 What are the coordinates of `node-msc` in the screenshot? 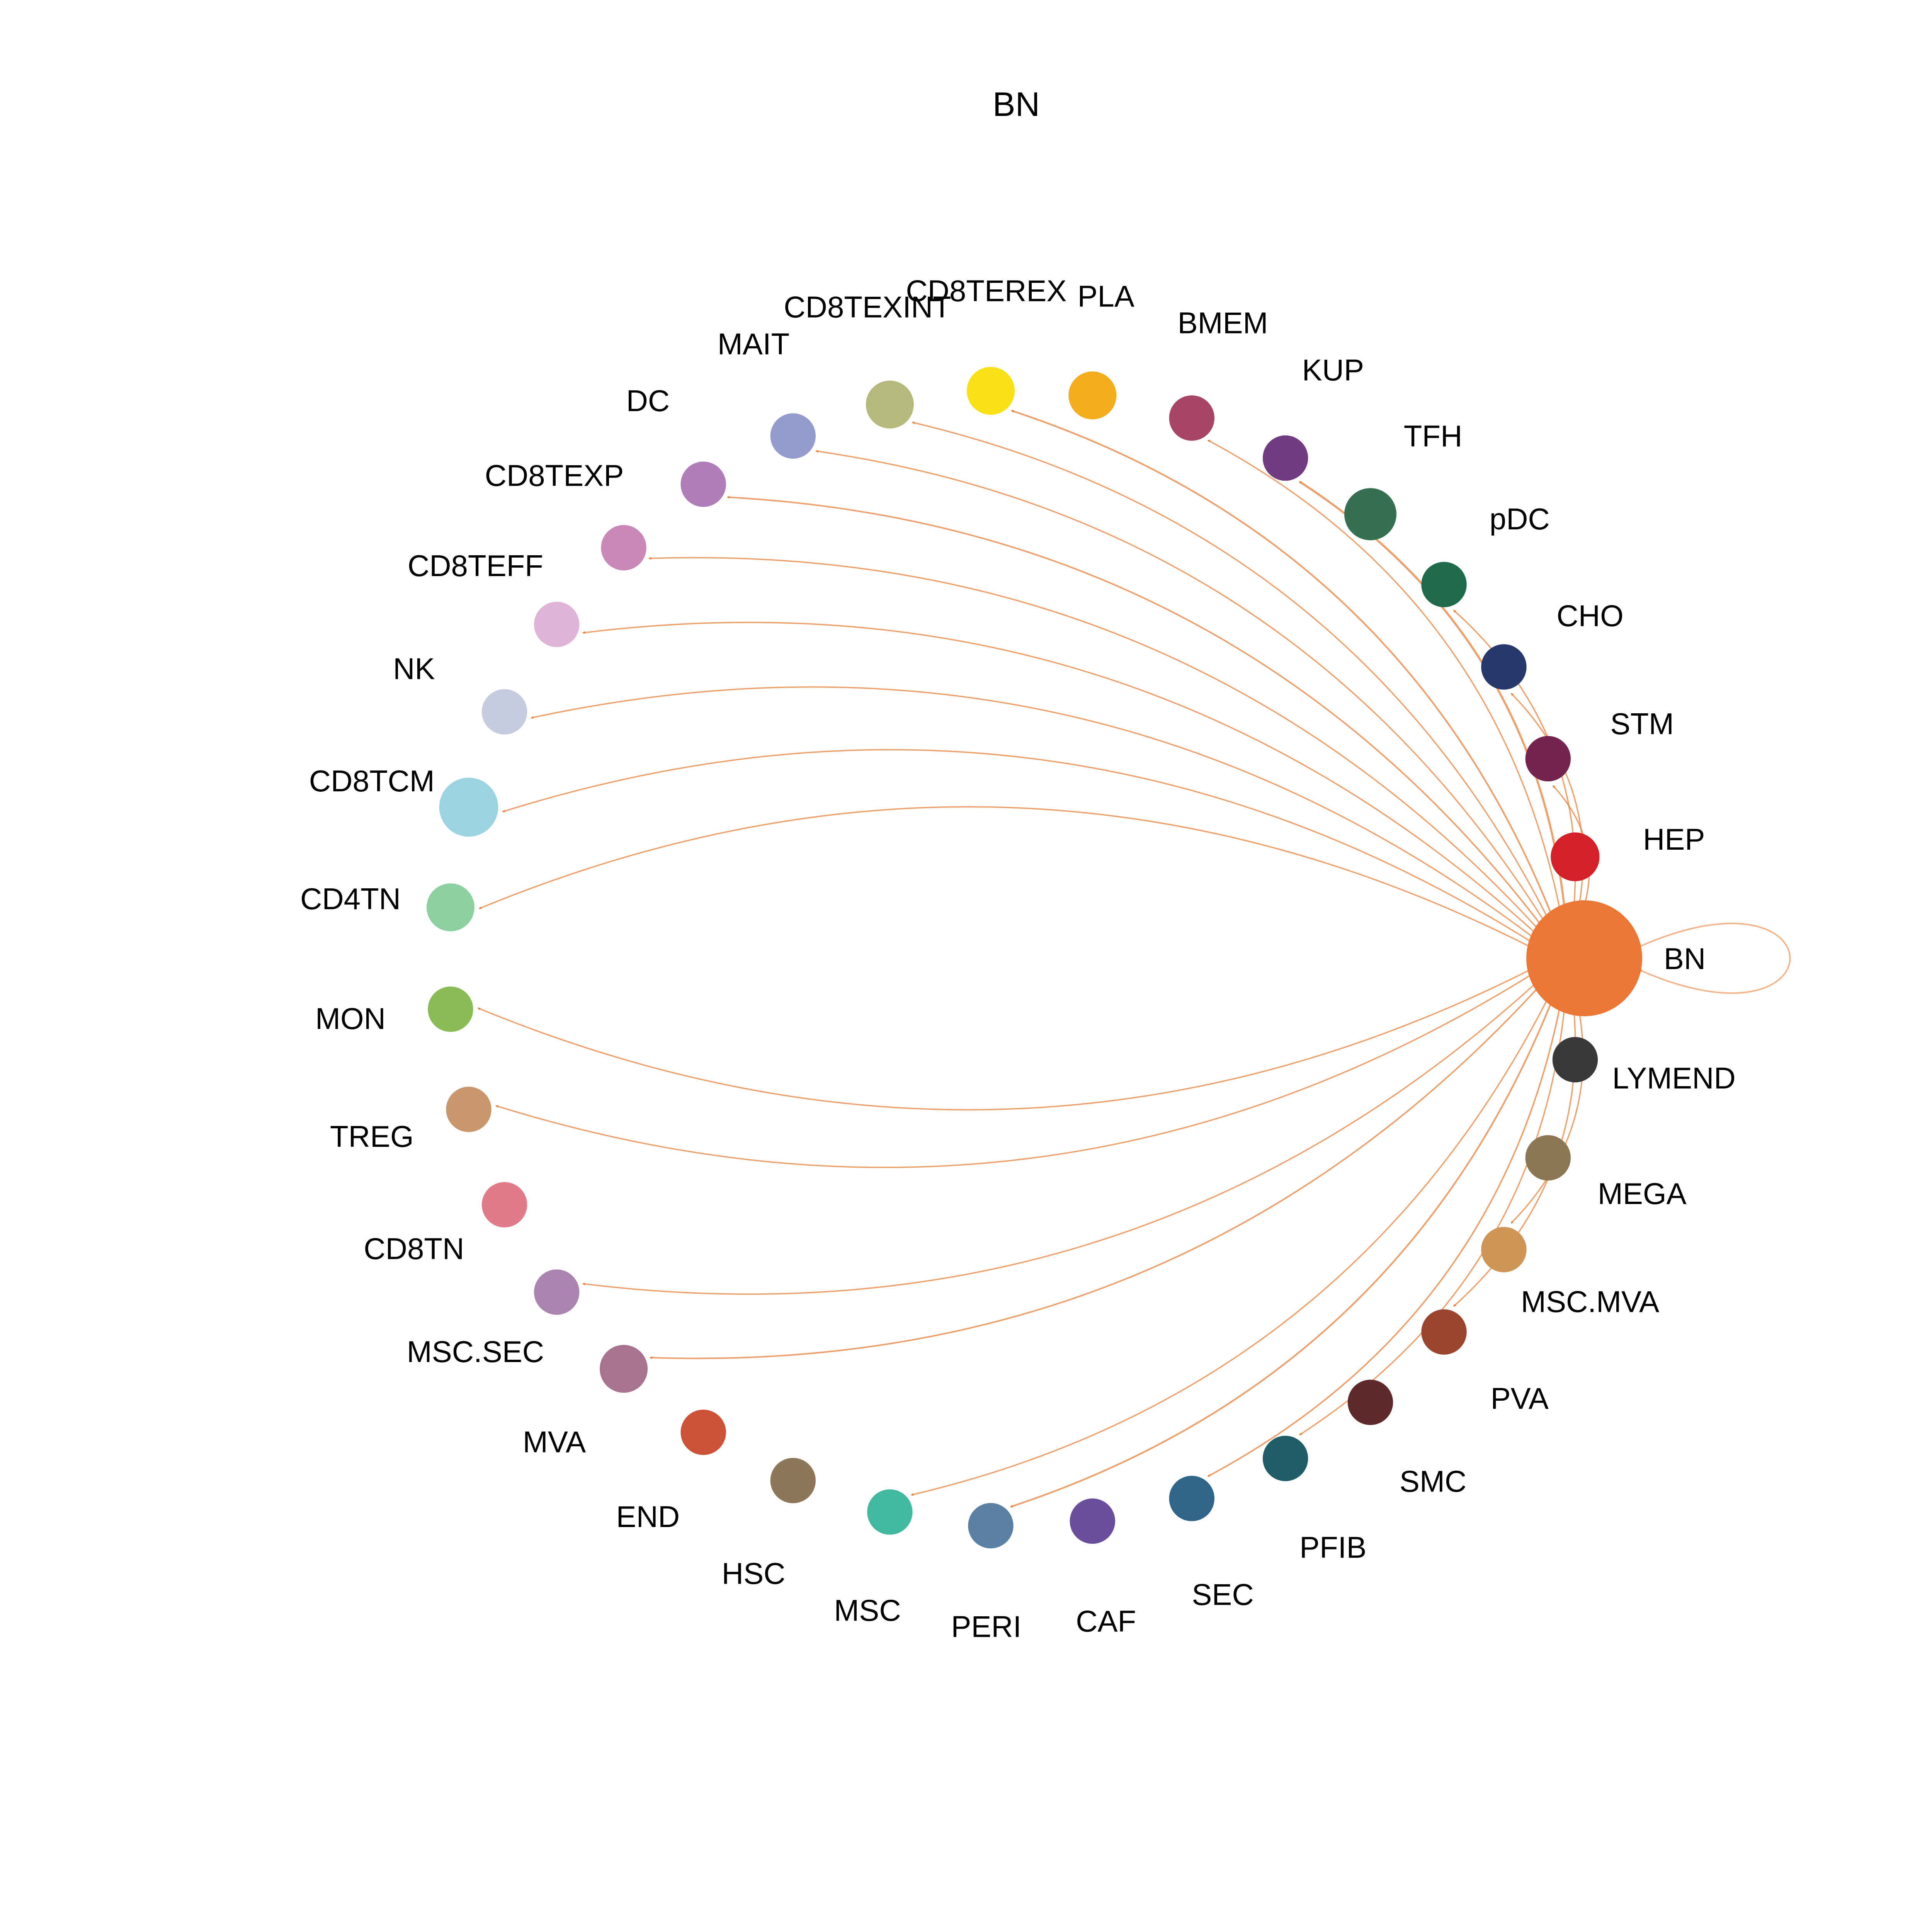 It's located at (890, 1512).